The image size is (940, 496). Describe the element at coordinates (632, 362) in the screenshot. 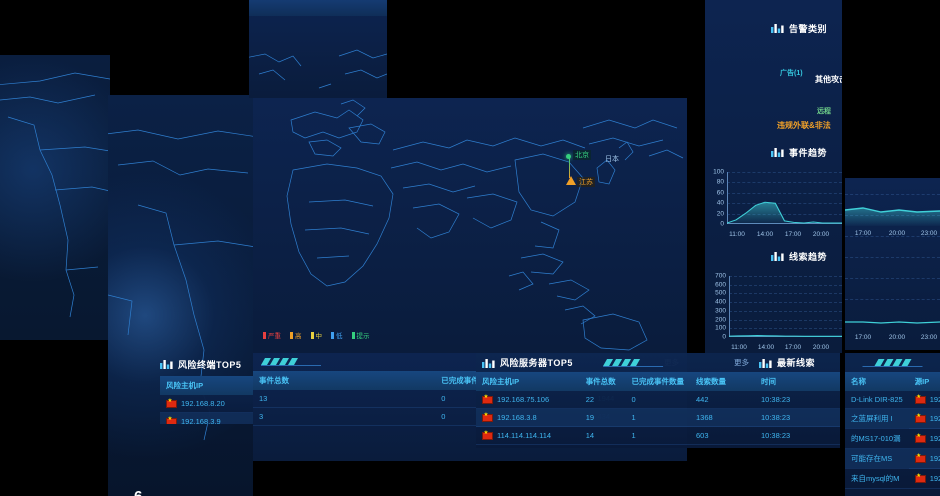

I see `stripe-deco-icon` at that location.